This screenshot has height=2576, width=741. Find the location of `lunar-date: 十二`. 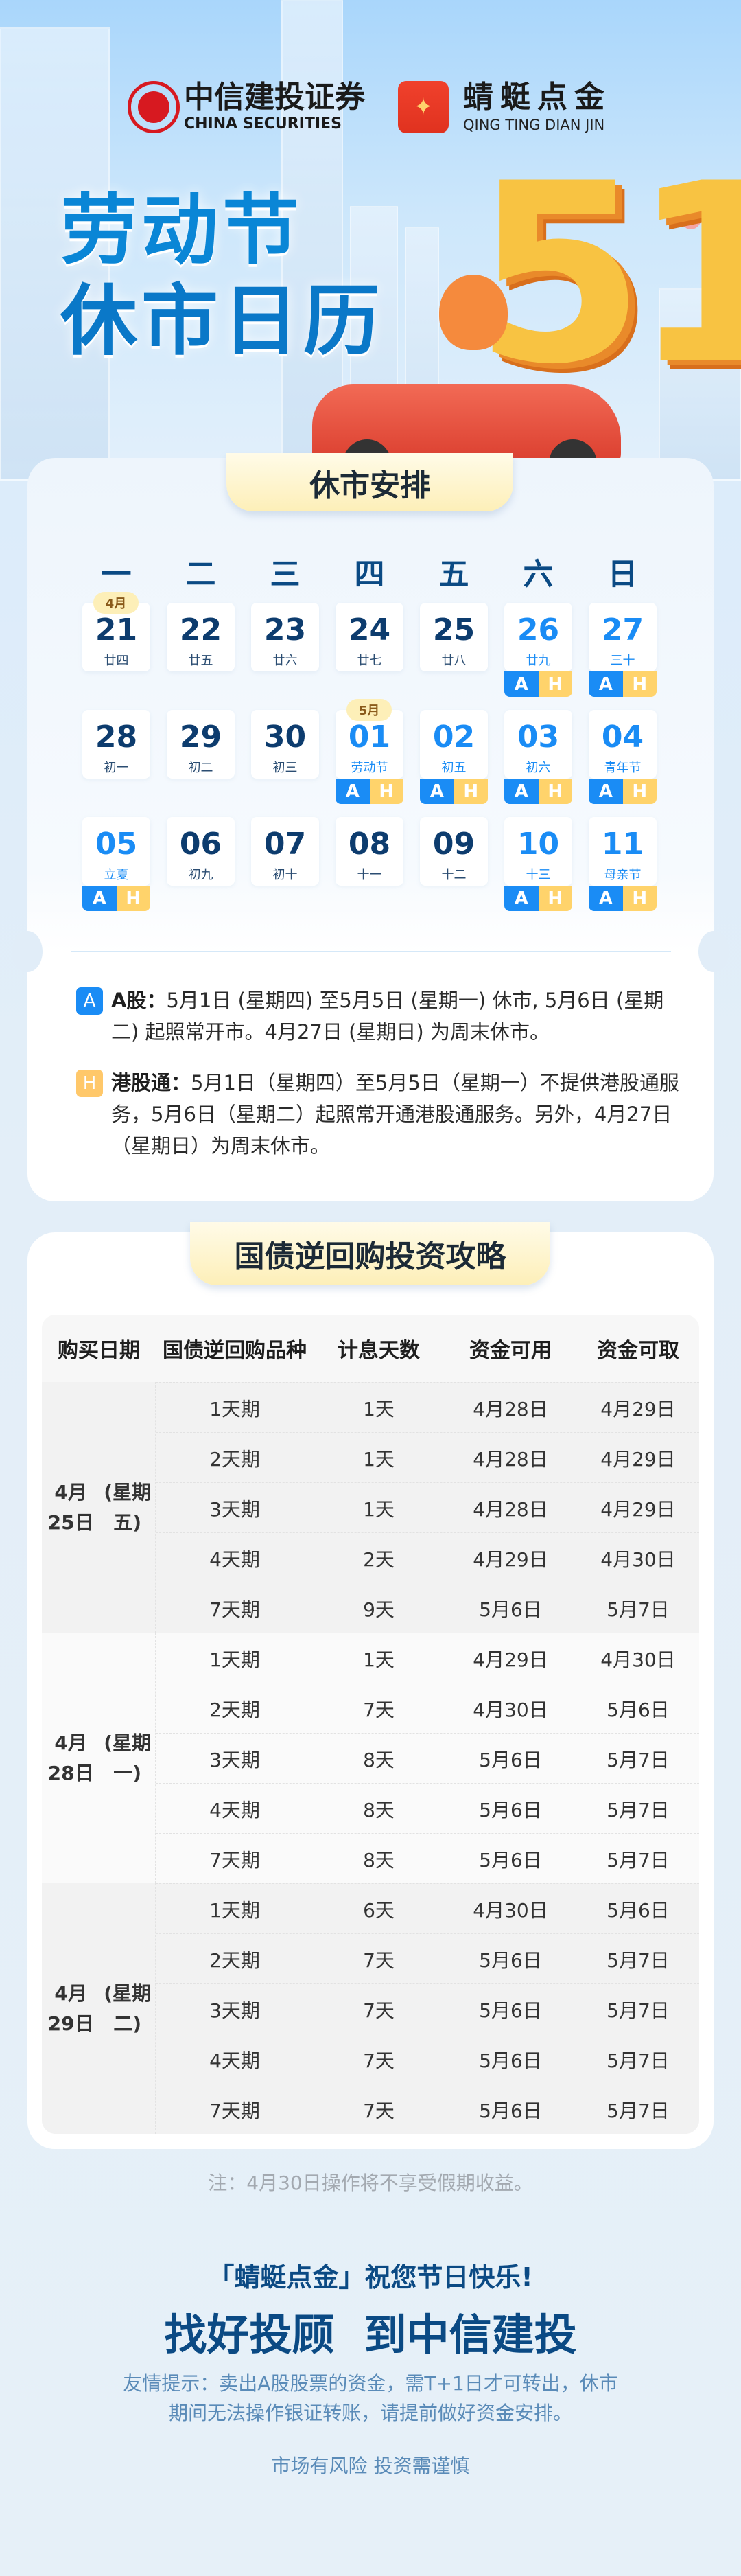

lunar-date: 十二 is located at coordinates (454, 875).